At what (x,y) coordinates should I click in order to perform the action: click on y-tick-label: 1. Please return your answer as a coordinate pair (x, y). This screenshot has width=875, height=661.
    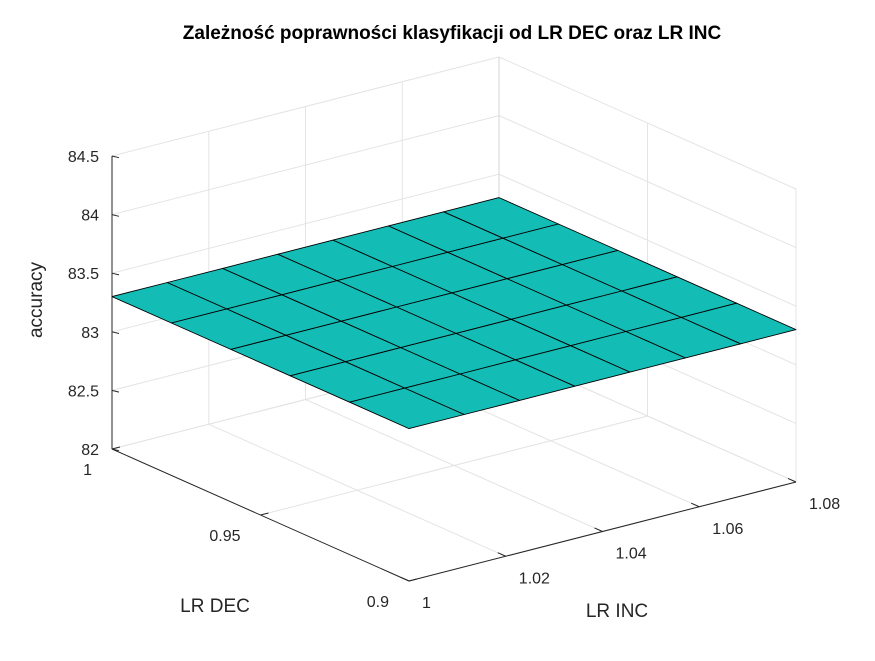
    Looking at the image, I should click on (87, 470).